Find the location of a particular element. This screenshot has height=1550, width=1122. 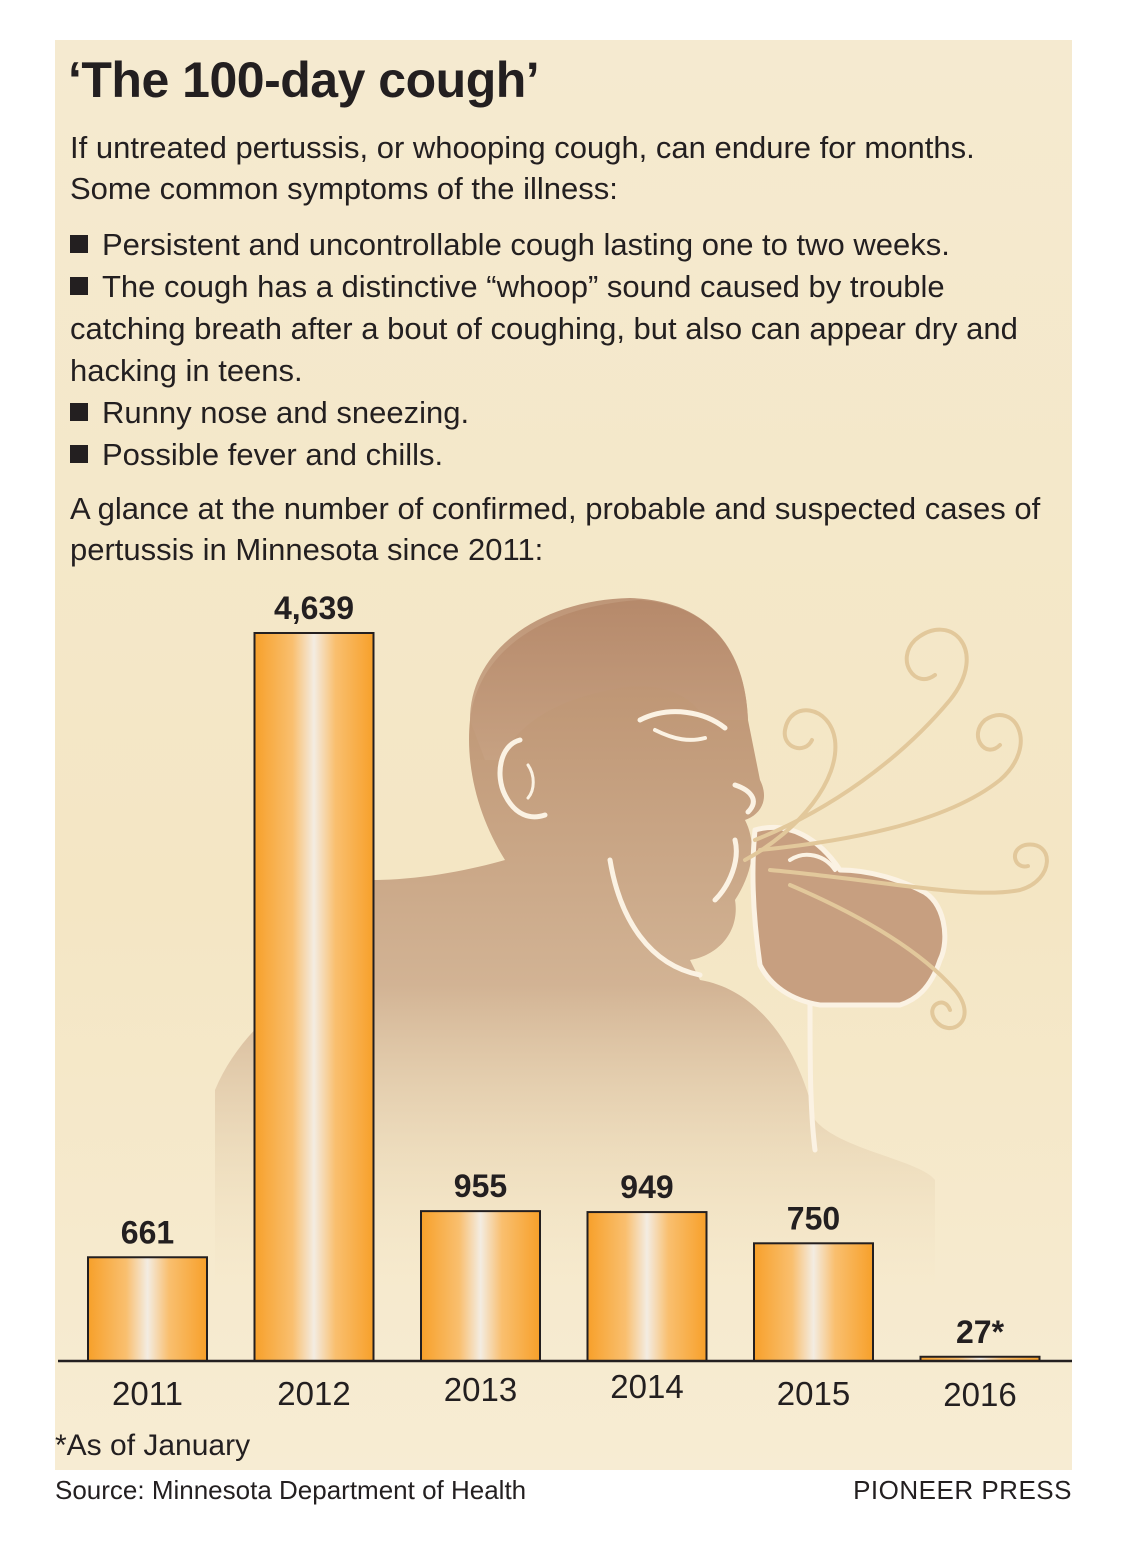

list-item: Runny nose and sneezing. is located at coordinates (567, 413).